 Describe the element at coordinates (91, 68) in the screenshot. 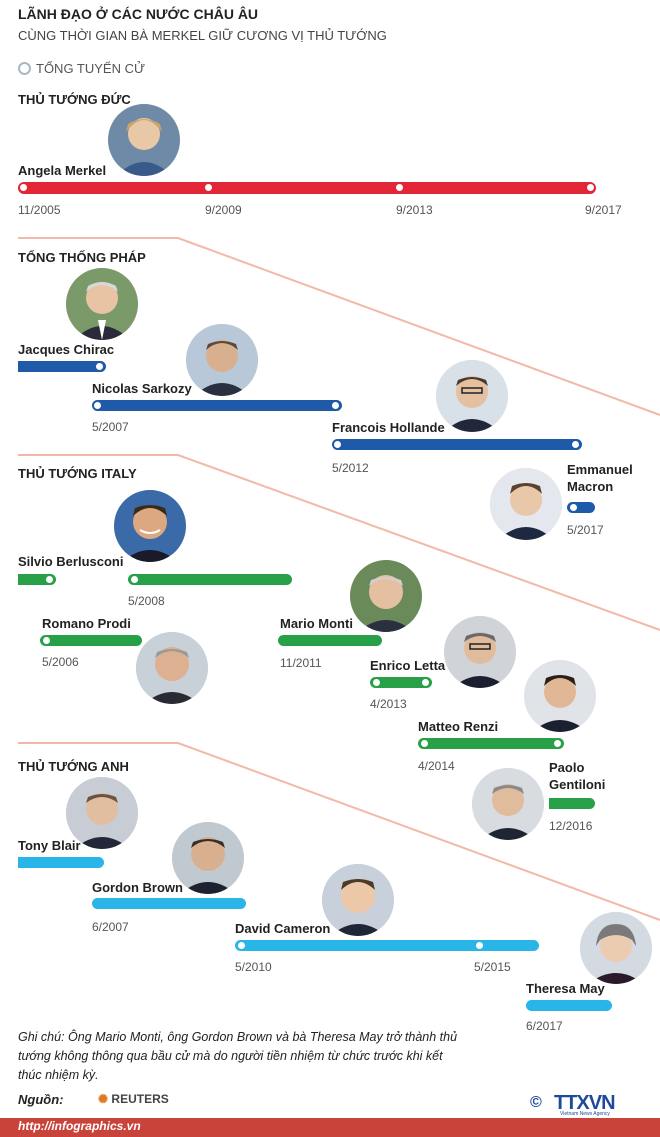

I see `election-legend-label: TỔNG TUYỂN CỬ` at that location.